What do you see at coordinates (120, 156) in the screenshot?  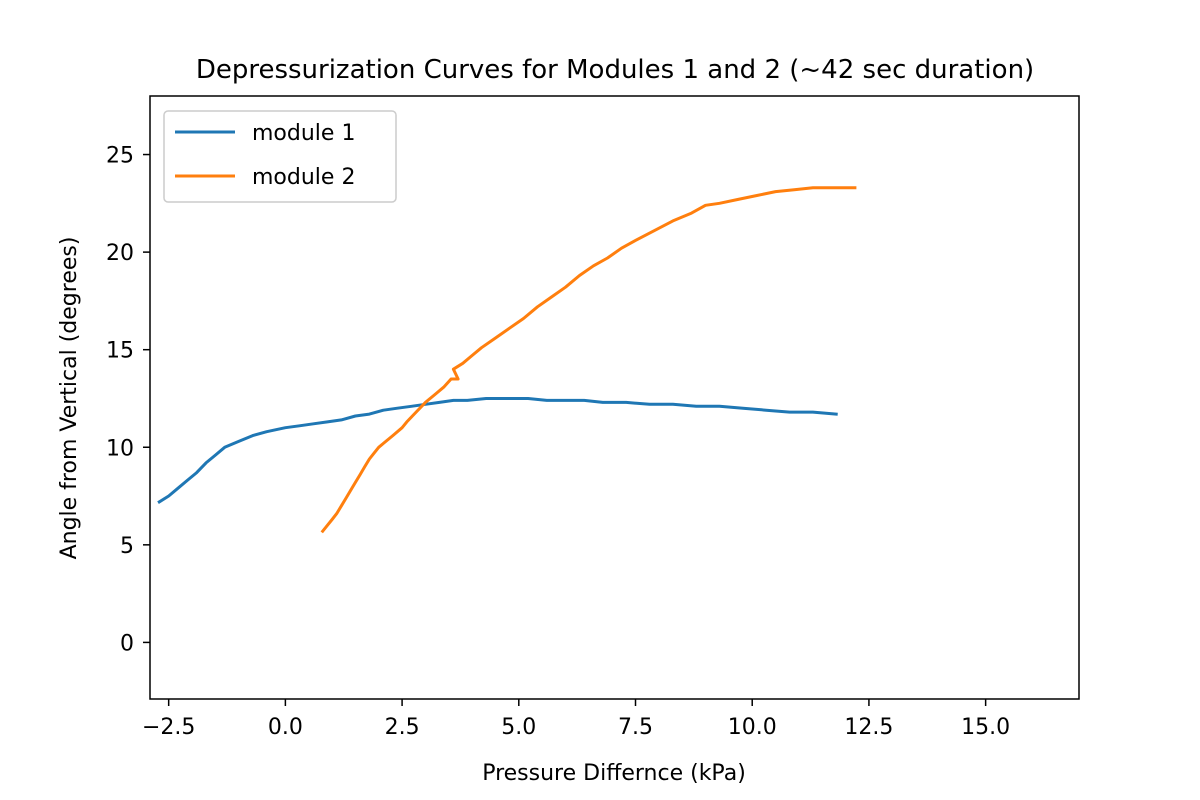 I see `y-tick-label: 25` at bounding box center [120, 156].